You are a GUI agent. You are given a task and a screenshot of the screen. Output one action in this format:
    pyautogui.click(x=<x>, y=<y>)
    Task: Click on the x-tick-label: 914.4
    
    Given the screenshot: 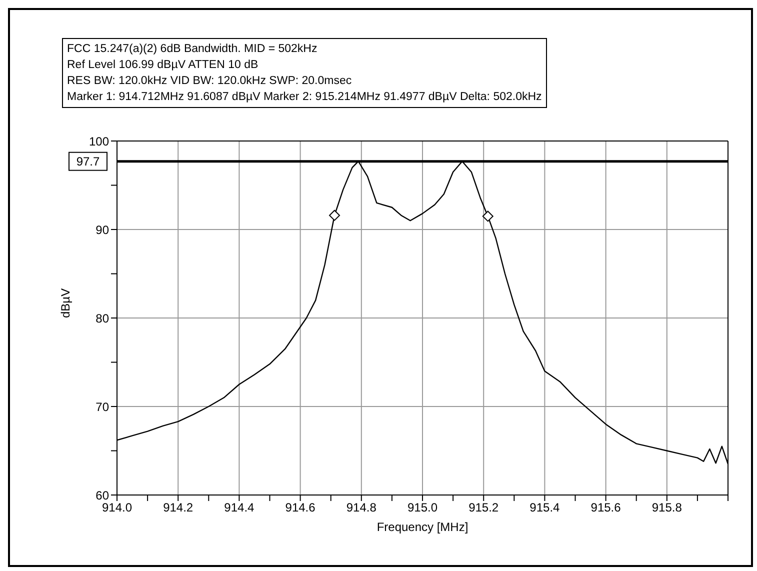 What is the action you would take?
    pyautogui.click(x=239, y=507)
    